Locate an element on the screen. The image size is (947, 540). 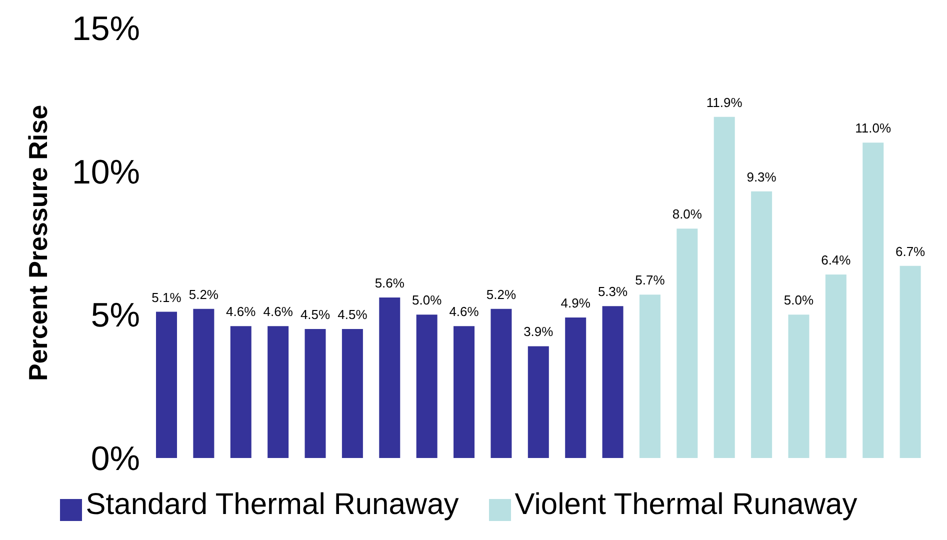
data-label: 8.0% is located at coordinates (687, 214).